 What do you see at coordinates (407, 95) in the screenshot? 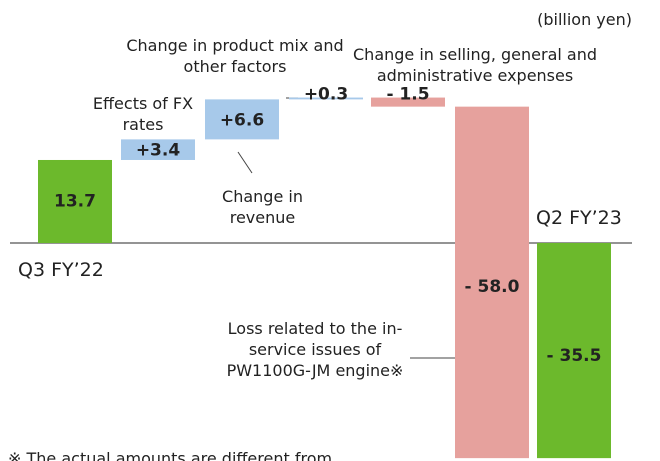
I see `value-label: - 1.5` at bounding box center [407, 95].